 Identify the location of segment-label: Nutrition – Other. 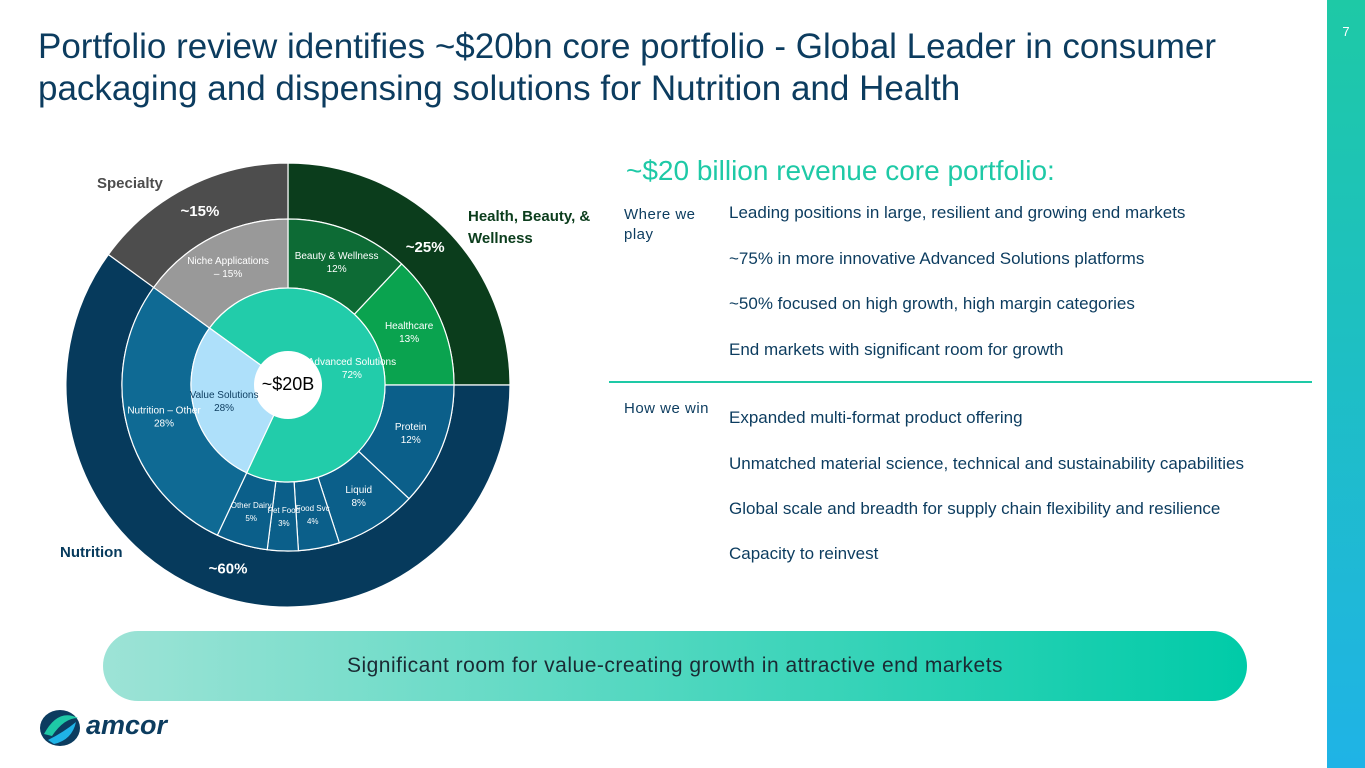
(164, 410).